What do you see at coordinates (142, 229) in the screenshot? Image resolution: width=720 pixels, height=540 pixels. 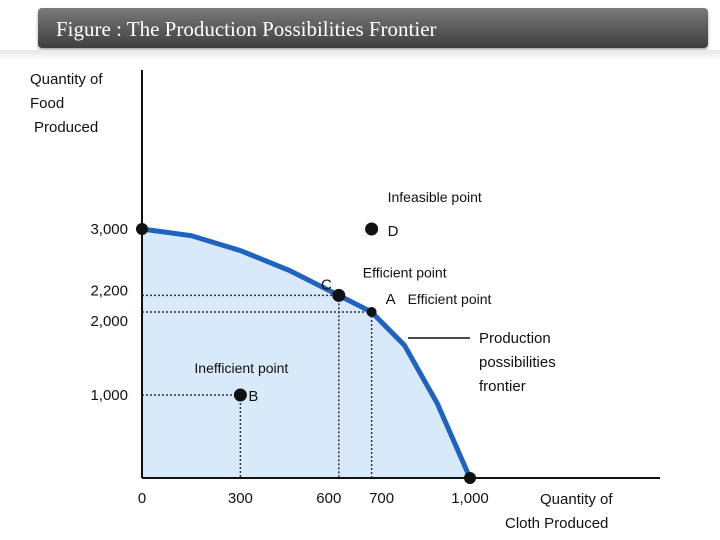 I see `frontier-endpoint-y` at bounding box center [142, 229].